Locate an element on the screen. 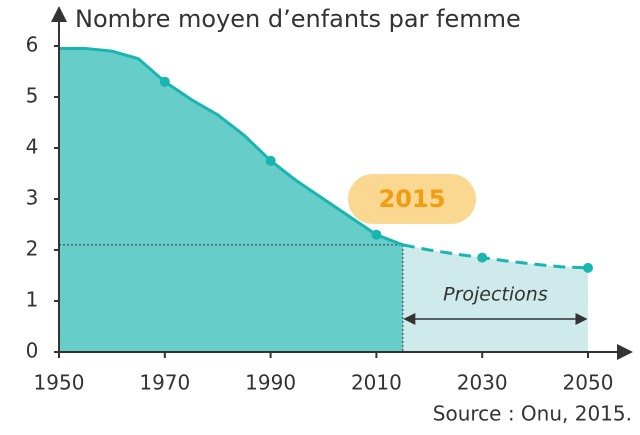 The width and height of the screenshot is (640, 435). y-tick-label: 1 is located at coordinates (32, 300).